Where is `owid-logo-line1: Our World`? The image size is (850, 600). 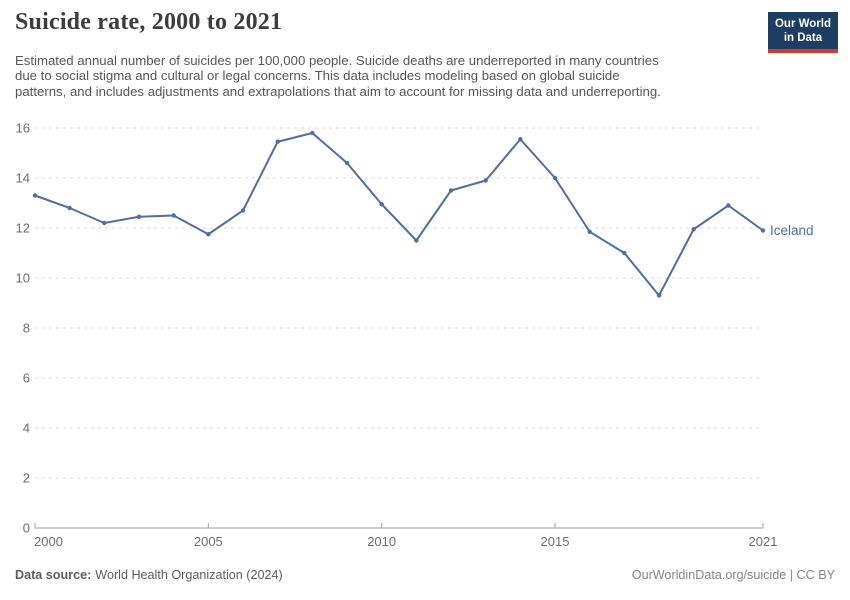
owid-logo-line1: Our World is located at coordinates (802, 24).